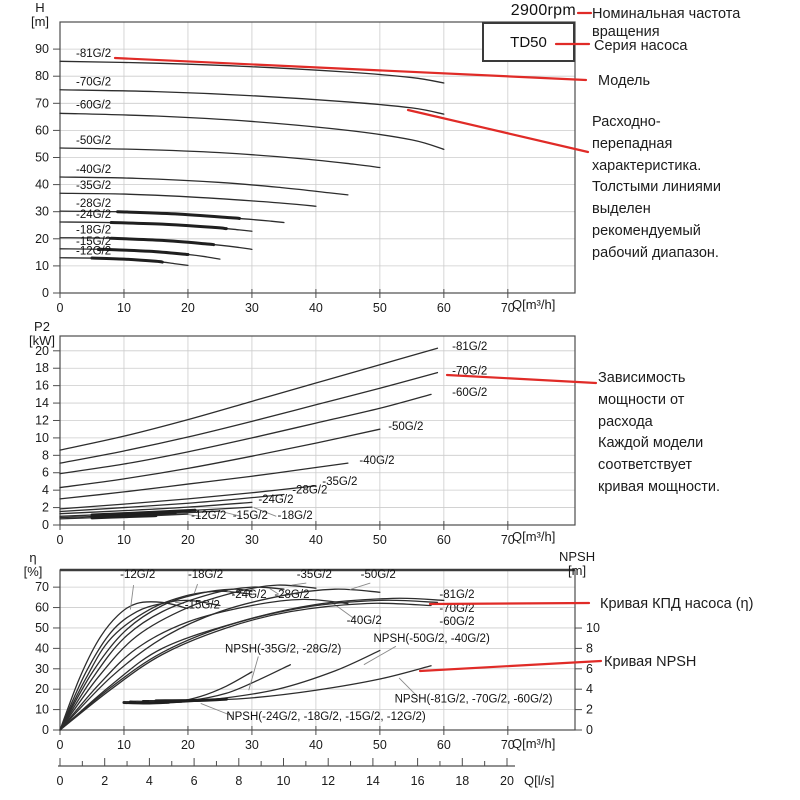 This screenshot has height=800, width=800. I want to click on series-name: TD50, so click(528, 42).